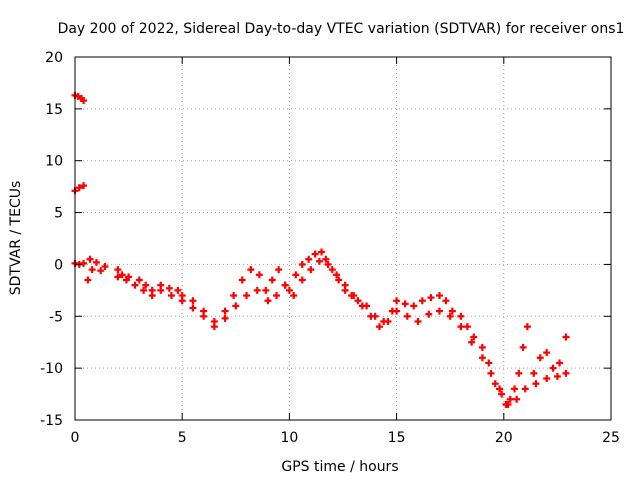 The height and width of the screenshot is (484, 640). I want to click on y-tick-label: 15, so click(54, 110).